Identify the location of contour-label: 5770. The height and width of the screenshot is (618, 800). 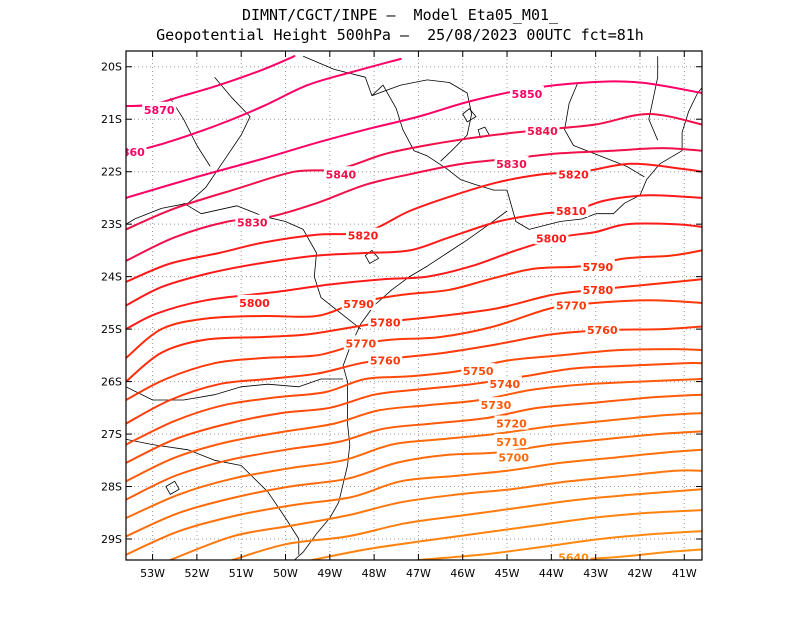
(361, 343).